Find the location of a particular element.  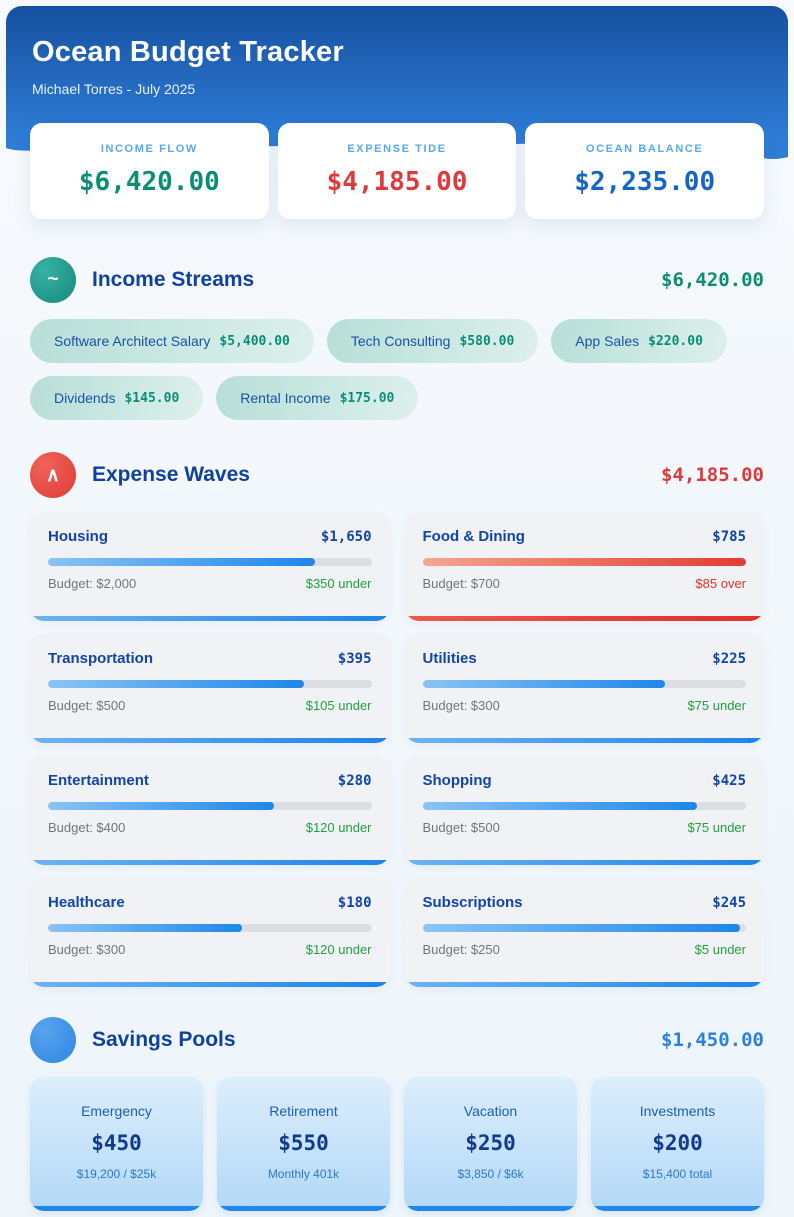

expense-card-meta-row: Budget: $400 $120 under is located at coordinates (210, 827).